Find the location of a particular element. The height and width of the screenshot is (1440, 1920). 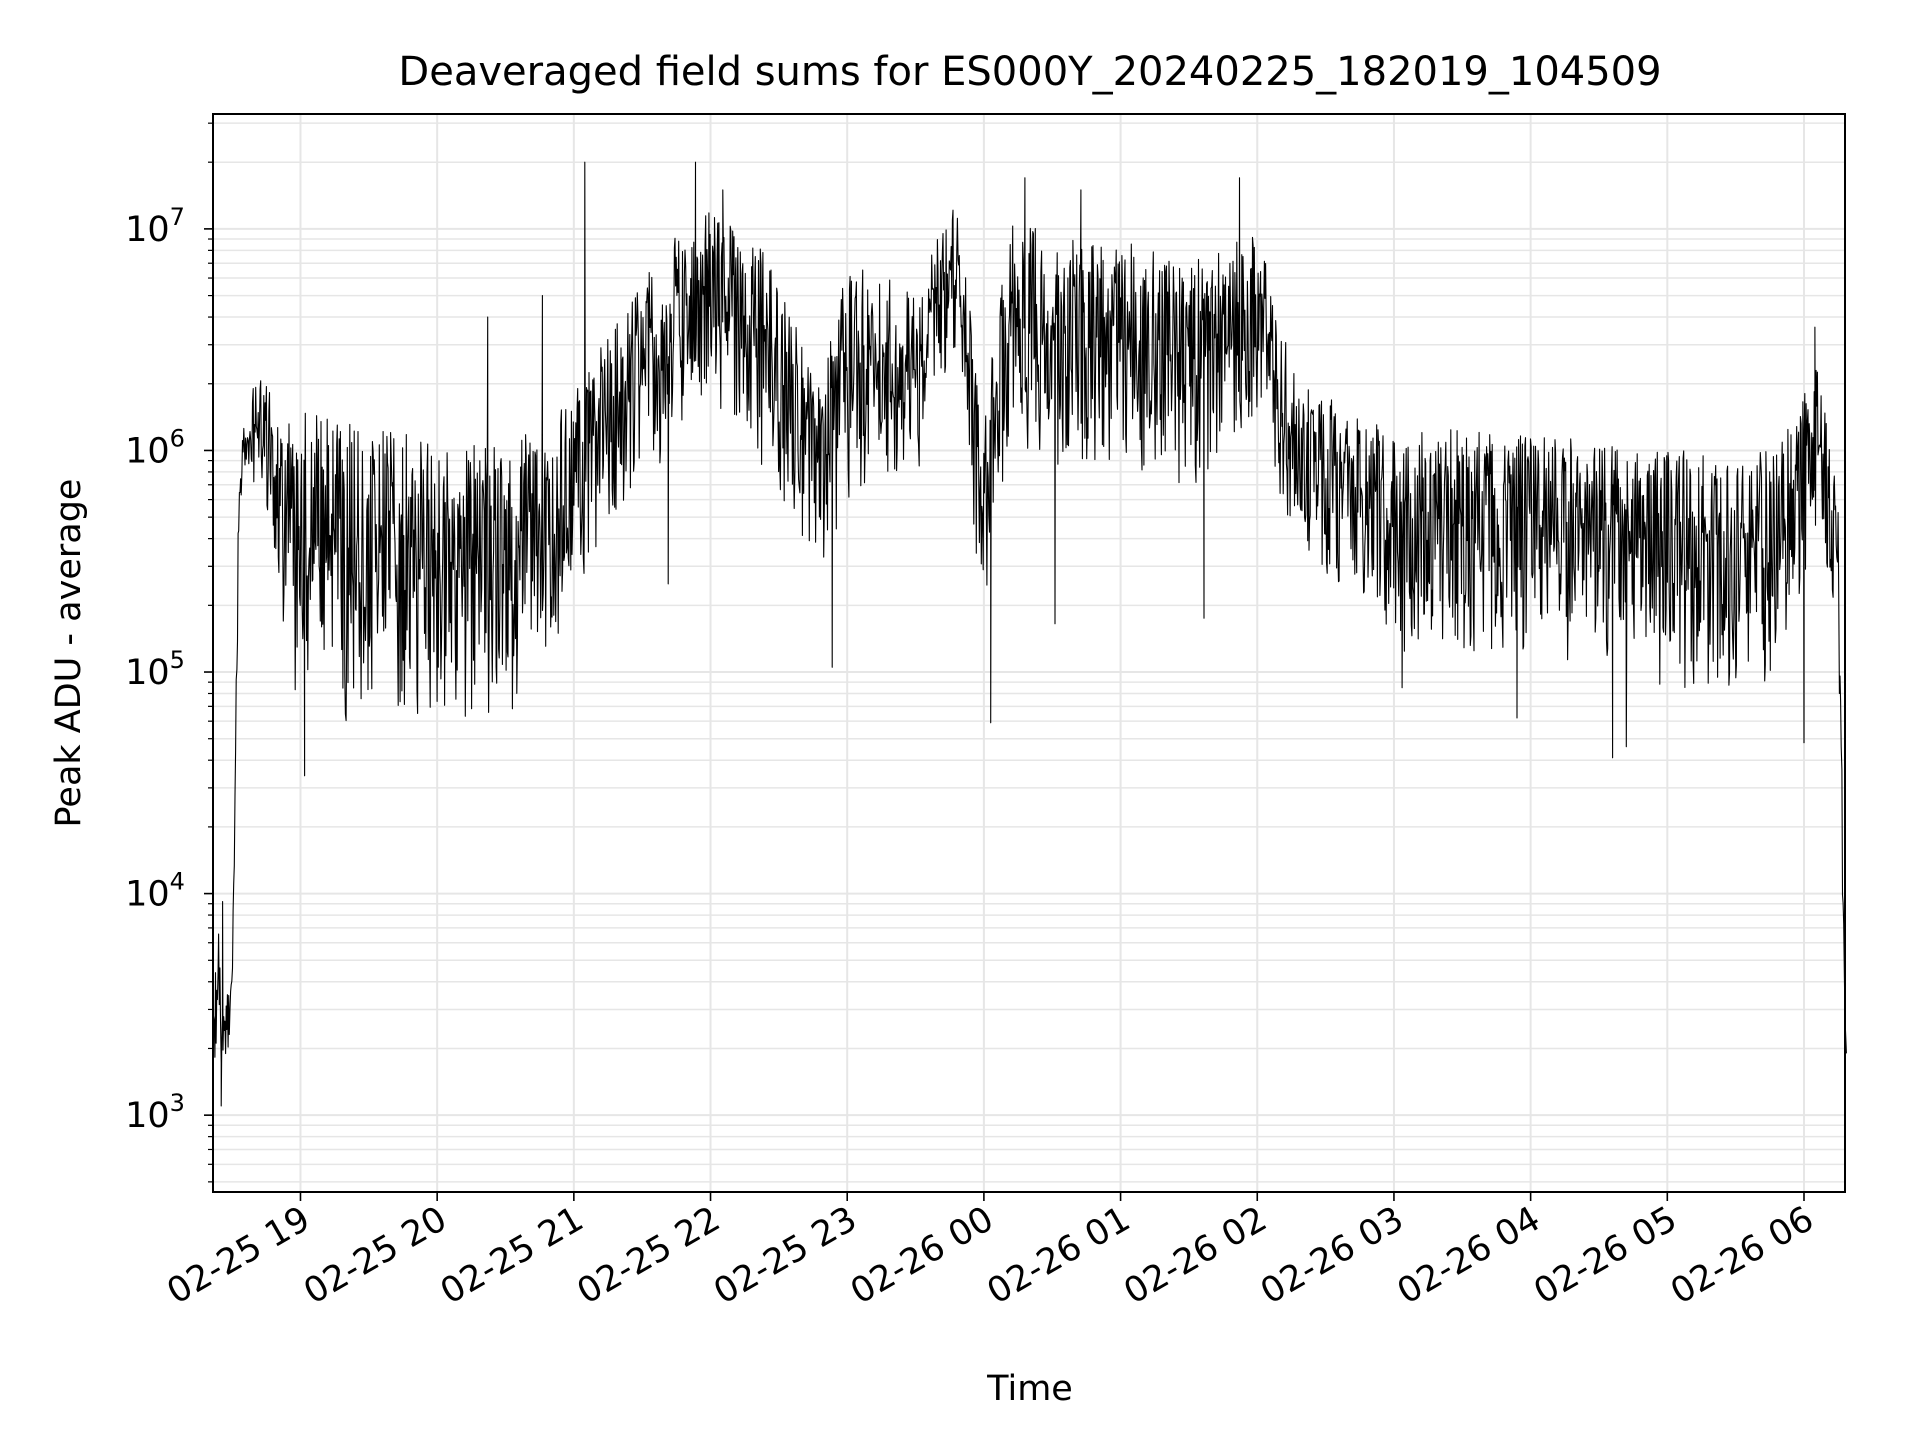

y-axis: 10³ 10⁴ 10⁵ 10⁶ 10⁷ is located at coordinates (169, 652).